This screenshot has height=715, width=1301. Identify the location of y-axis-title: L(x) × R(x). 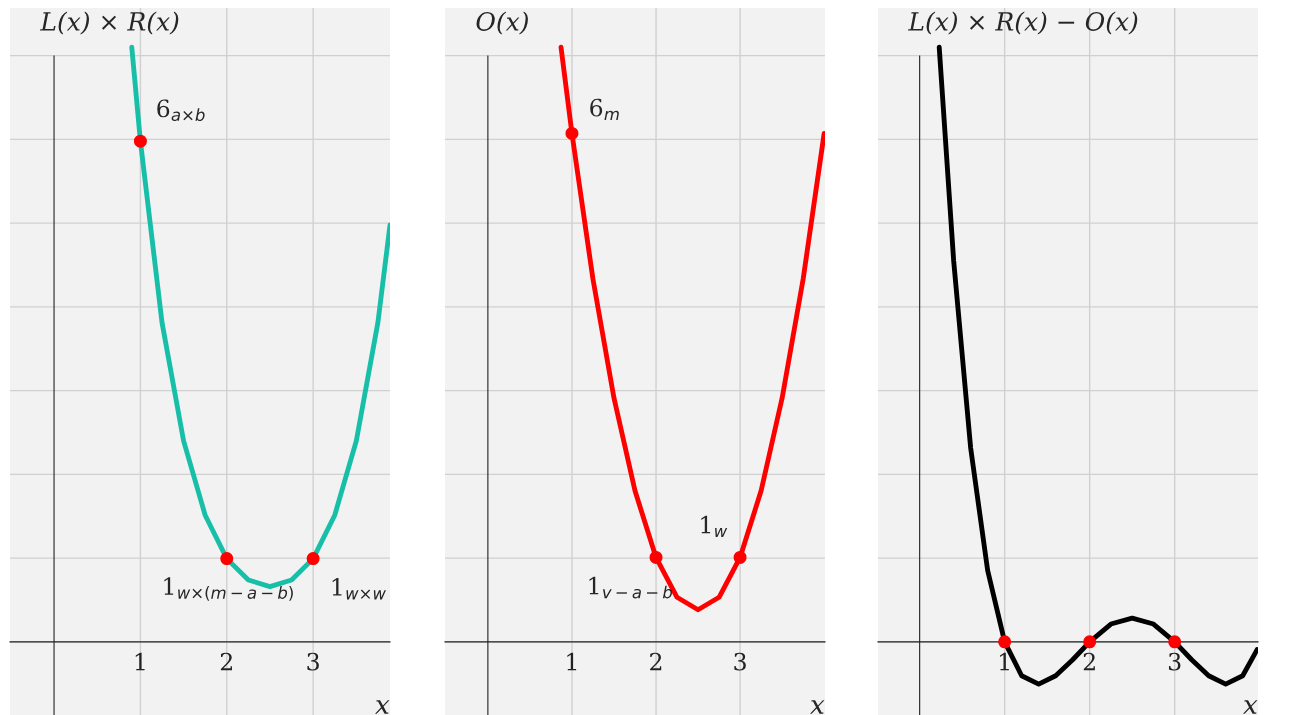
(109, 23).